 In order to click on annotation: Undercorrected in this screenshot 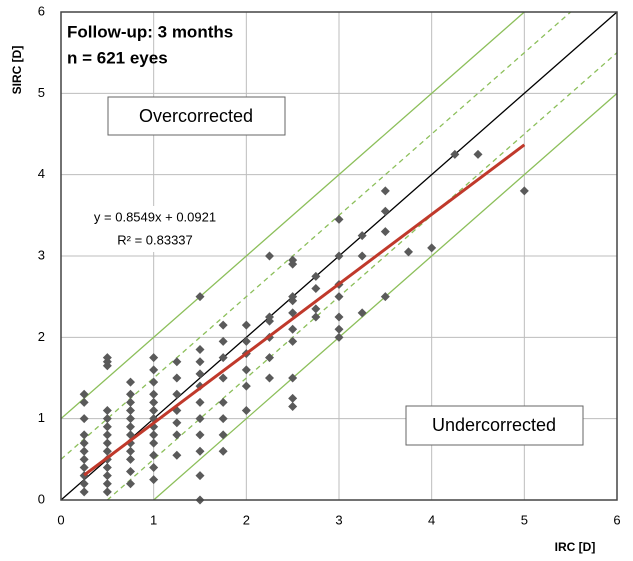, I will do `click(494, 425)`.